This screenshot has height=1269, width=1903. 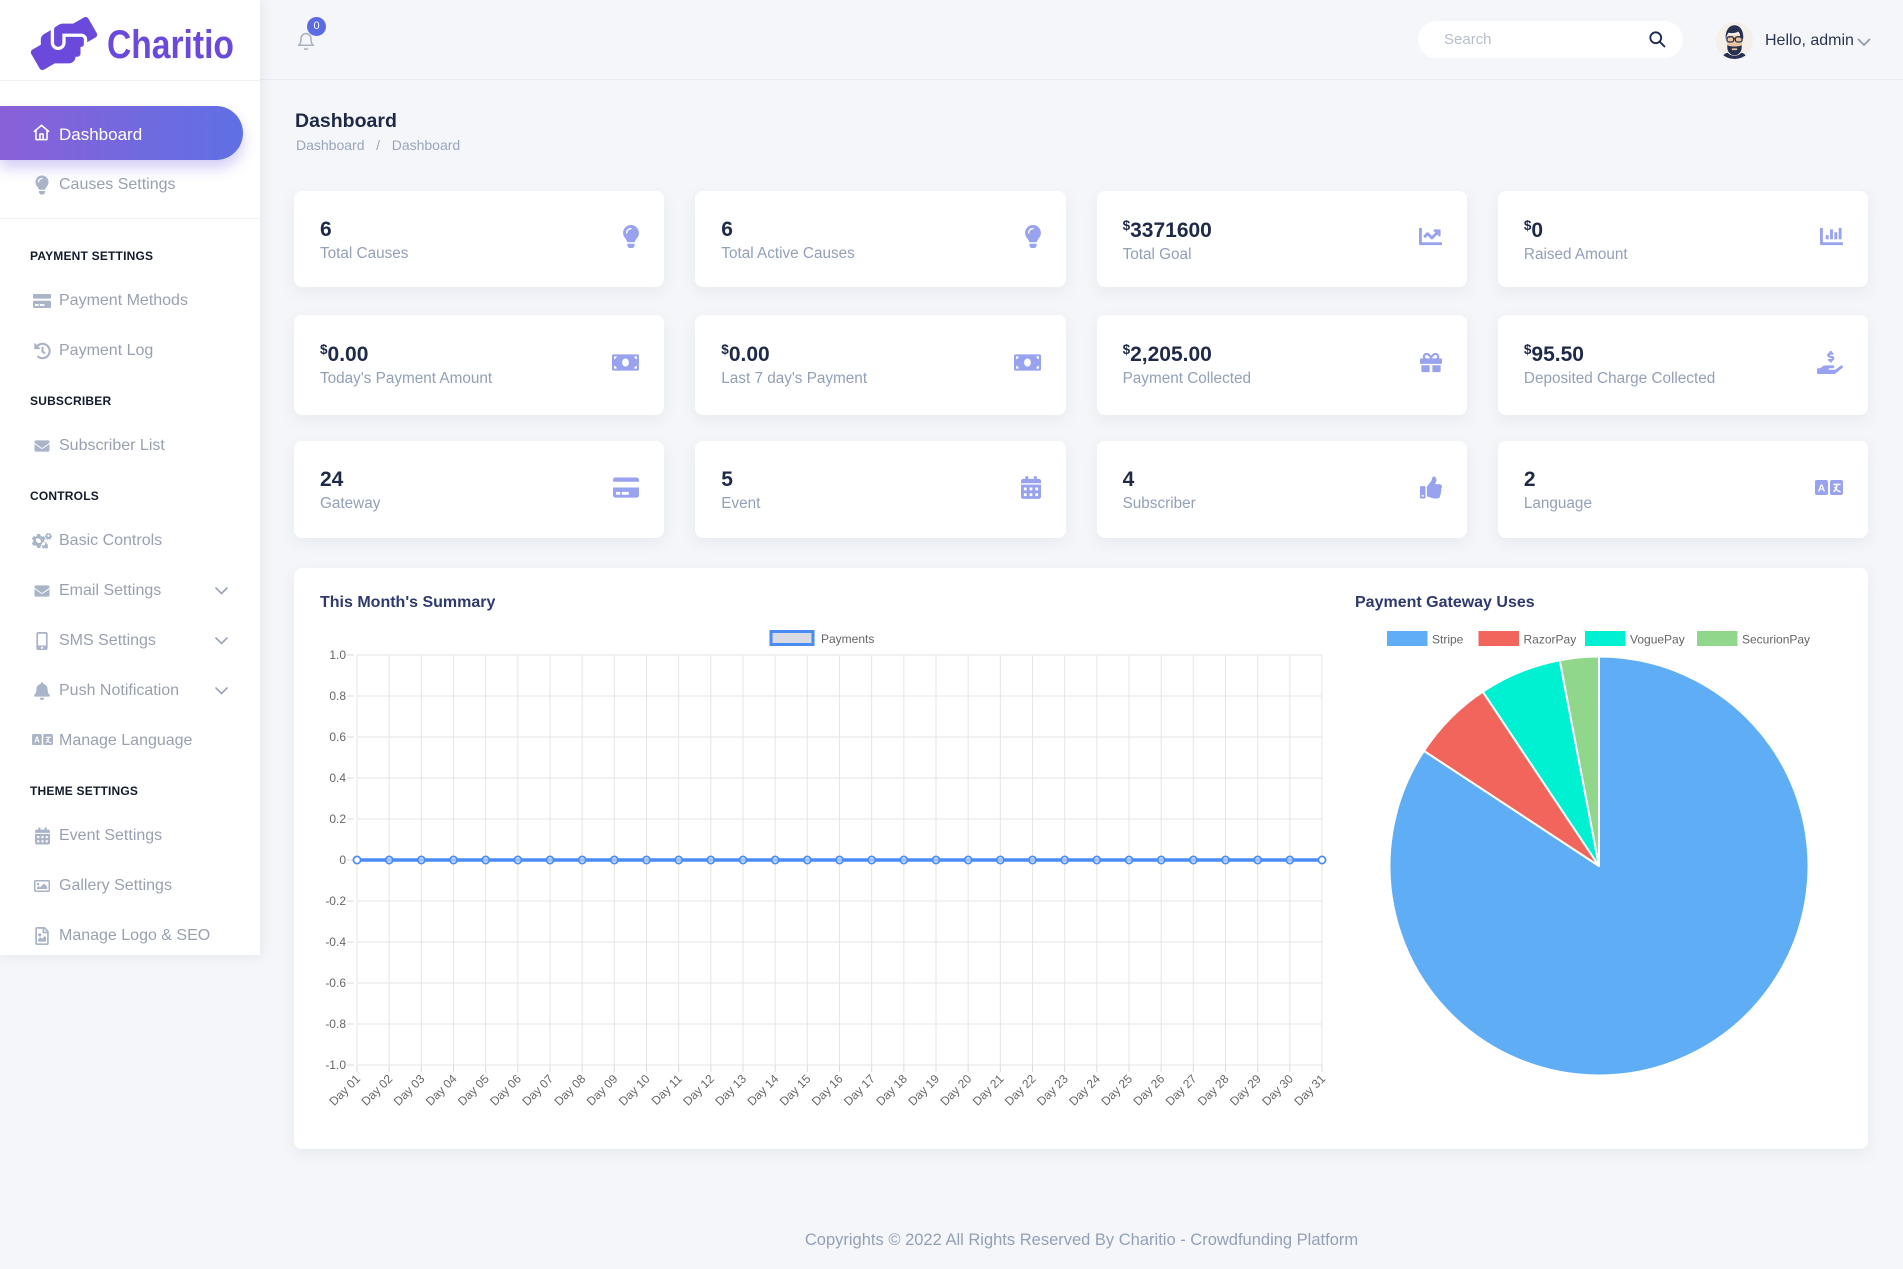 I want to click on svg-text: -0.6, so click(x=335, y=983).